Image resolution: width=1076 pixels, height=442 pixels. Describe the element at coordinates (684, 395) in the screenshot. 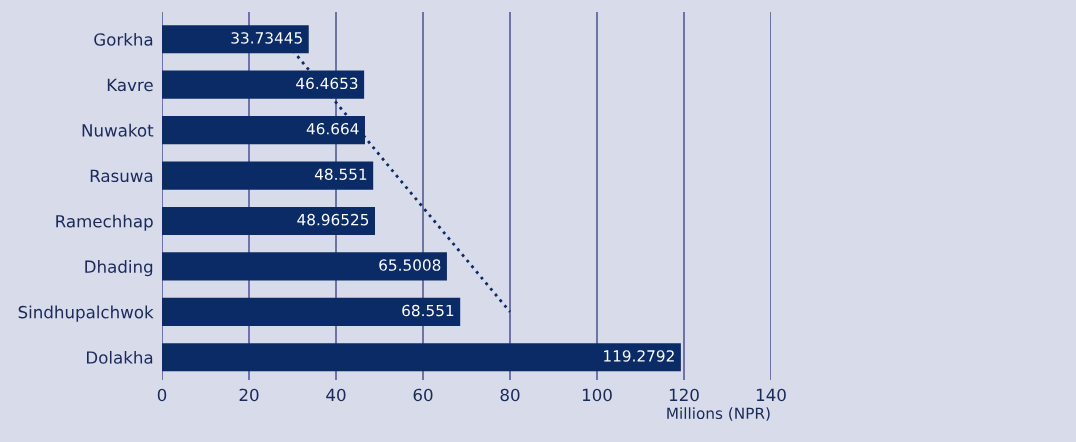

I see `x-tick-label: 120` at that location.